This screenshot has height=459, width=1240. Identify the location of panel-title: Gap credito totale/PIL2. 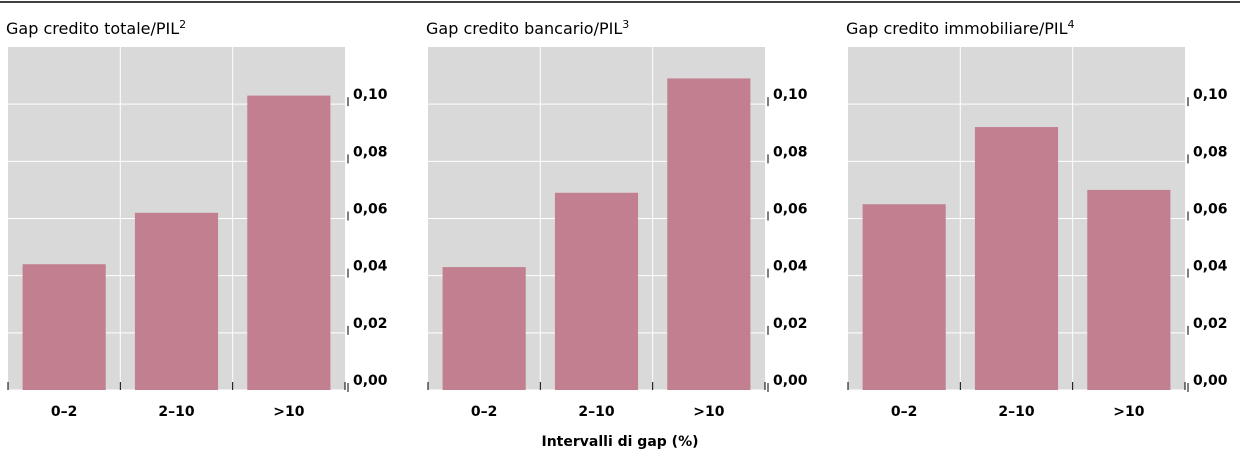
(96, 28).